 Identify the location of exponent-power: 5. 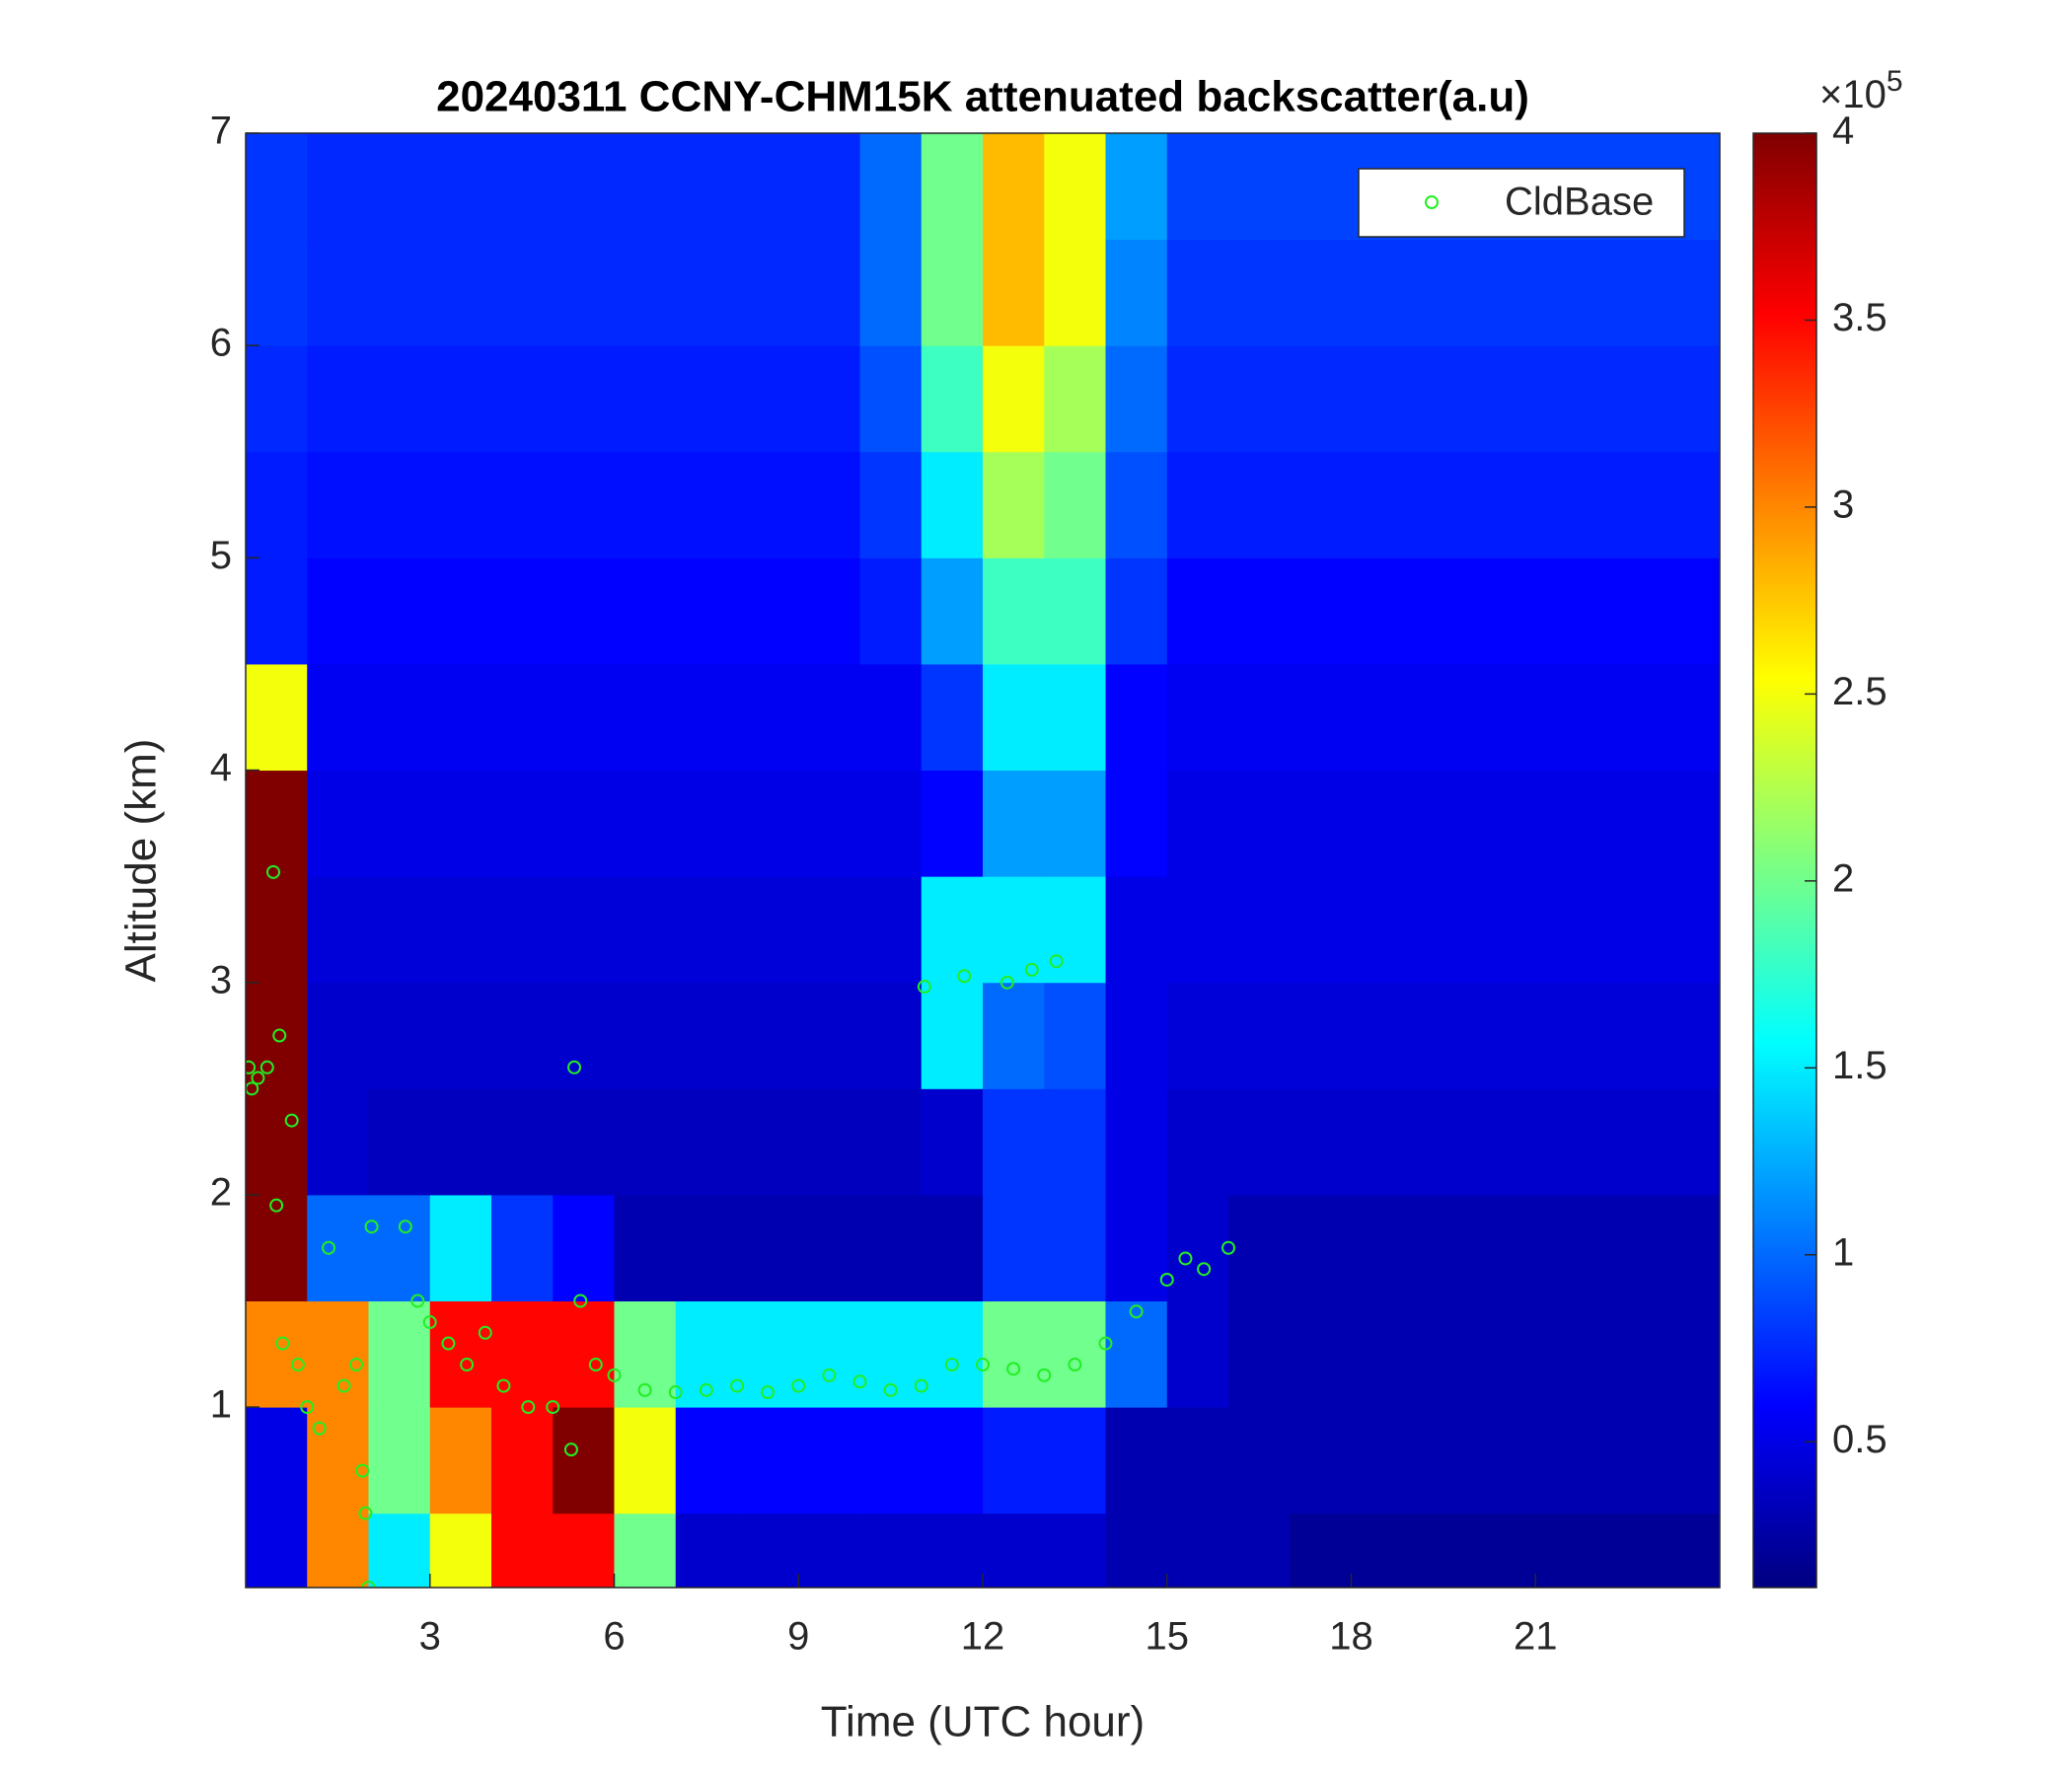
(1895, 81).